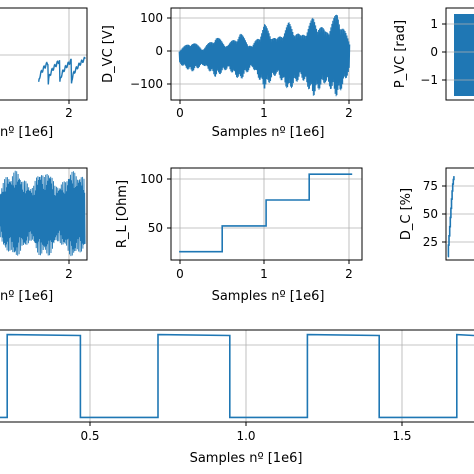  I want to click on y-tick-label: 1, so click(434, 24).